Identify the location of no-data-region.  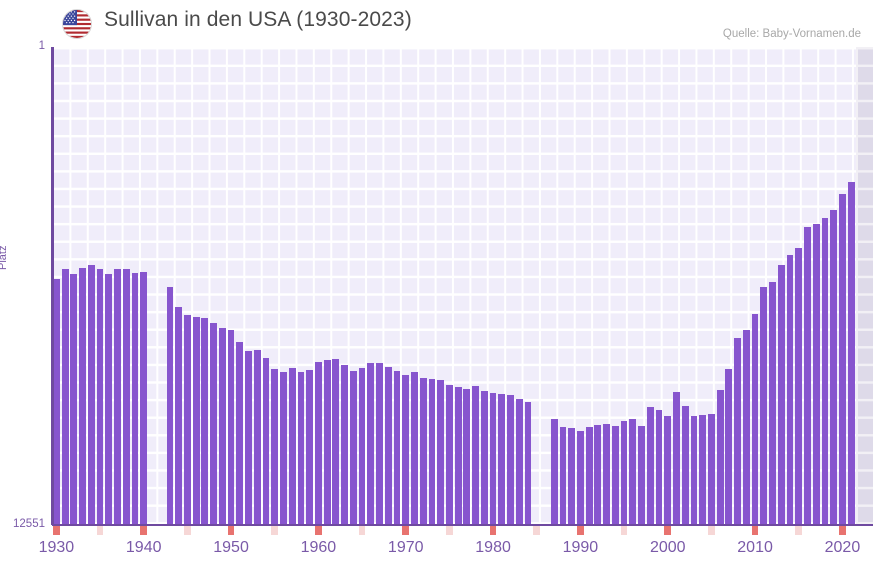
(864, 286).